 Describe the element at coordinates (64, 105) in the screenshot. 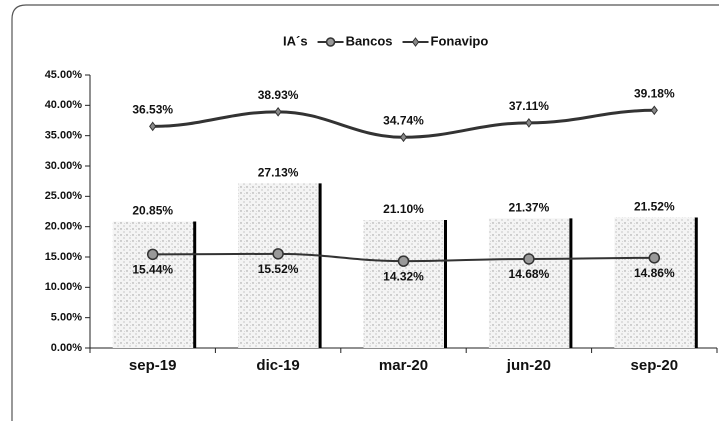

I see `y-tick-label: 40.00%` at that location.